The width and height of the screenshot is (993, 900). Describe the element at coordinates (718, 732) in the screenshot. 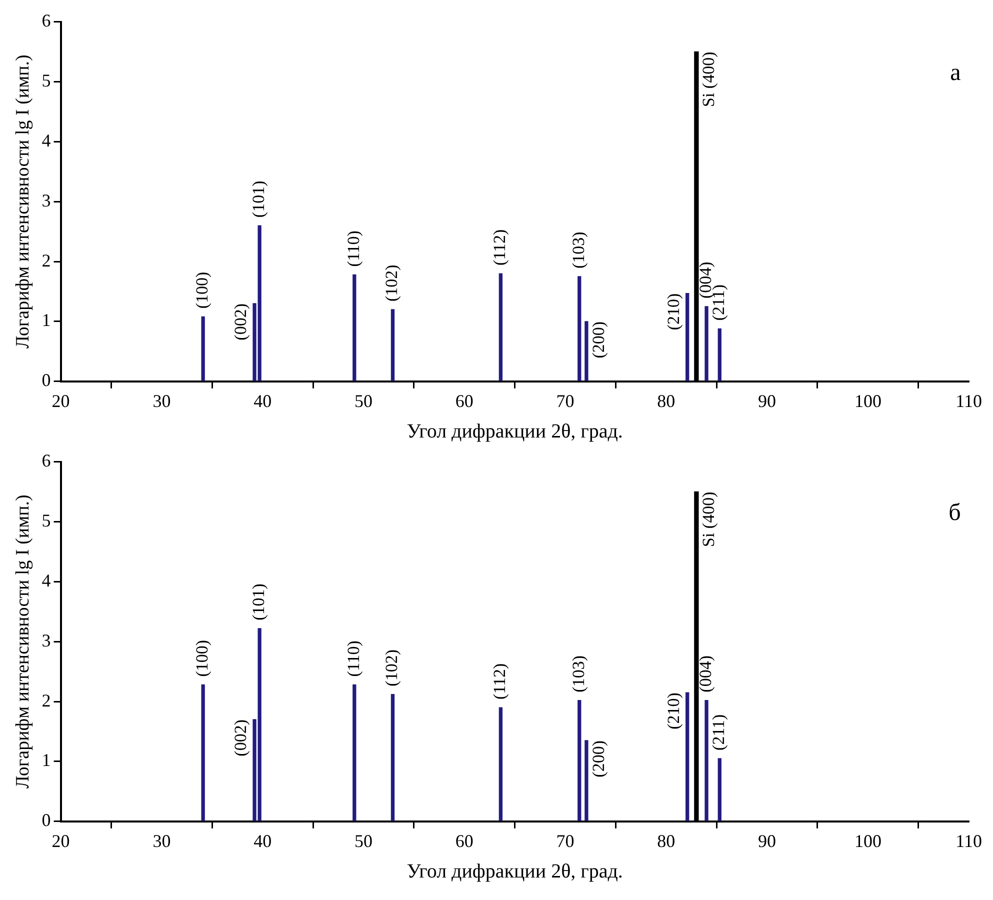

I see `annotation: (211)` at that location.